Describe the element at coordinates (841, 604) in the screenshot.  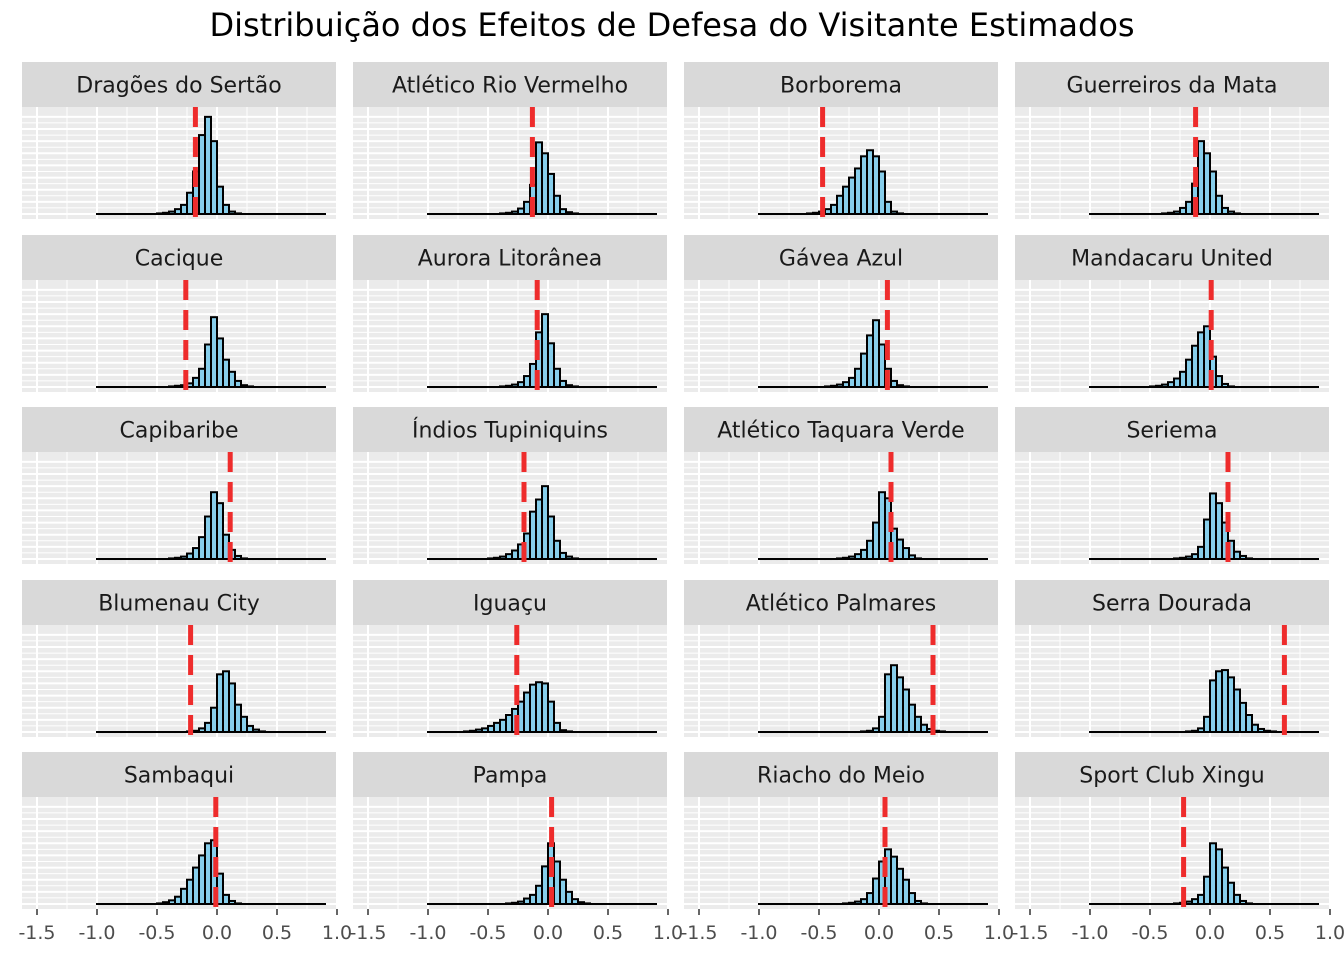
I see `facet-label: Atlético Palmares` at that location.